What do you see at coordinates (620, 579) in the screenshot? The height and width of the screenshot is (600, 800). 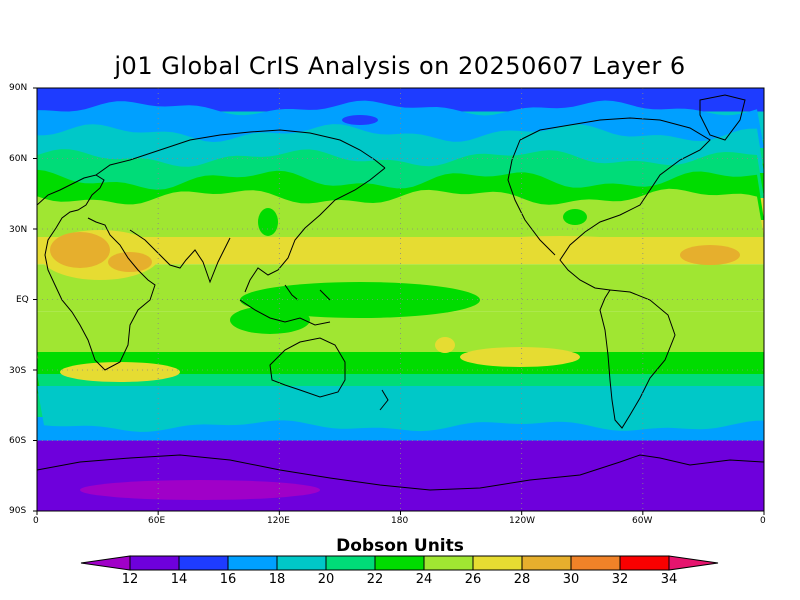 I see `colorbar-tick: 32` at bounding box center [620, 579].